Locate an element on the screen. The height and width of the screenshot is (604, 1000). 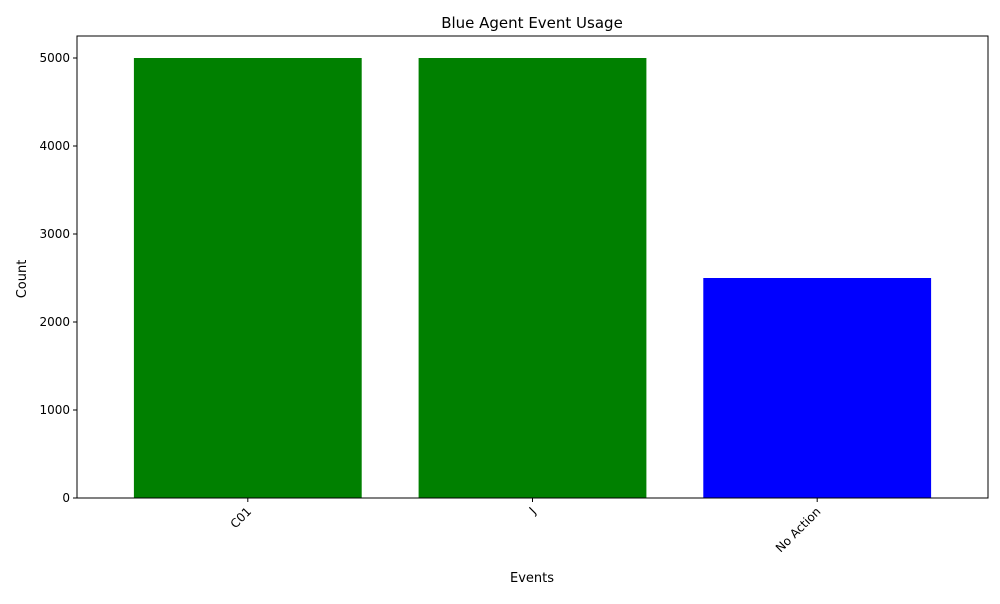
y-axis-label: Count is located at coordinates (22, 279).